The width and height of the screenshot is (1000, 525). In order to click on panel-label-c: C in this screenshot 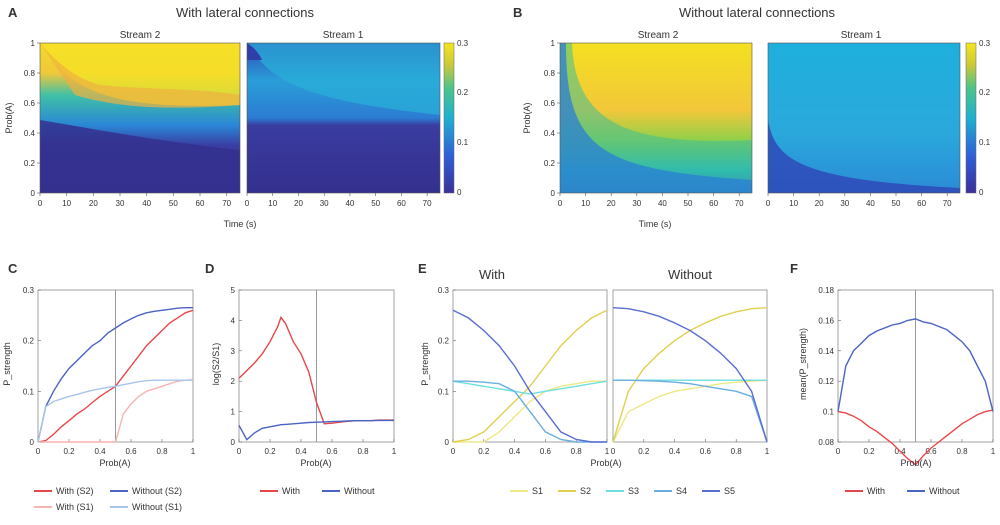, I will do `click(13, 268)`.